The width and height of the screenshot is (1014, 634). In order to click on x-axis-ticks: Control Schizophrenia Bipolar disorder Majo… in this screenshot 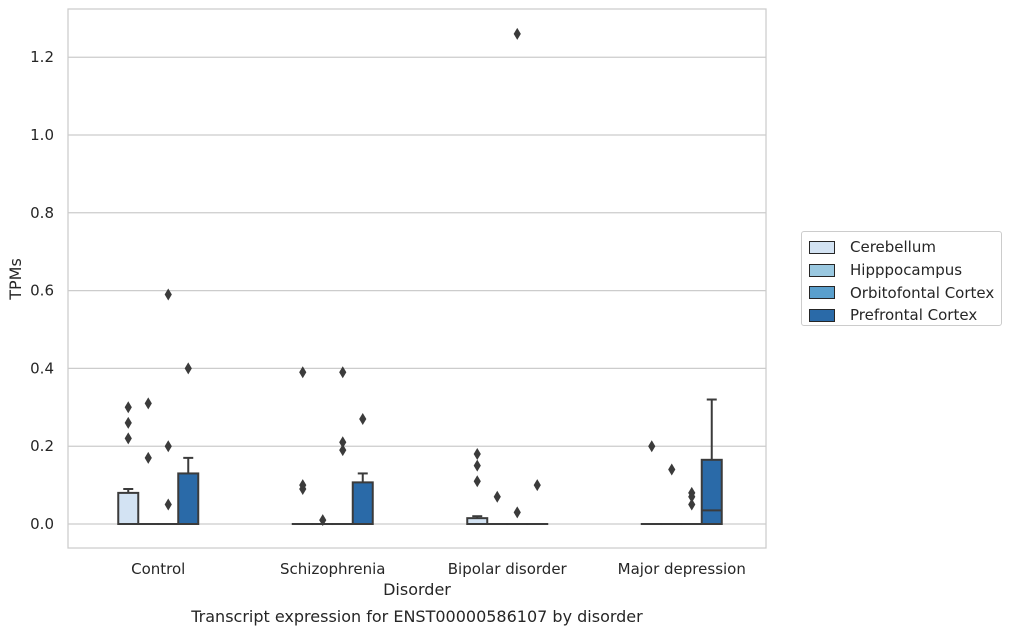, I will do `click(438, 569)`.